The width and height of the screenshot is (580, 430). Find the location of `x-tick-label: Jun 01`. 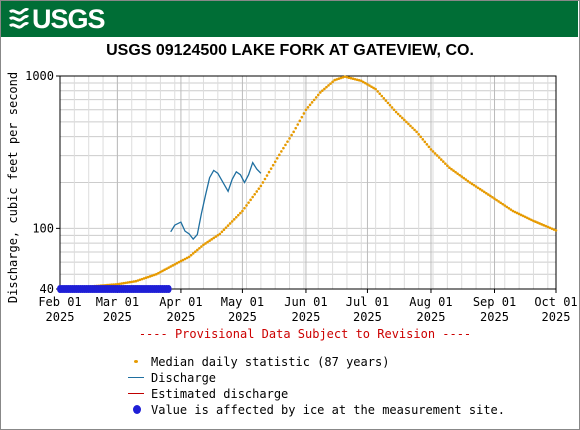

x-tick-label: Jun 01 is located at coordinates (305, 302).